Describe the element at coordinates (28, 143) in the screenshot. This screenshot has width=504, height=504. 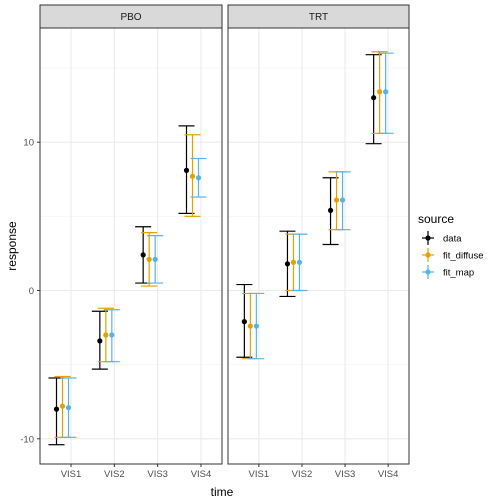
I see `y-tick-label: 10` at that location.